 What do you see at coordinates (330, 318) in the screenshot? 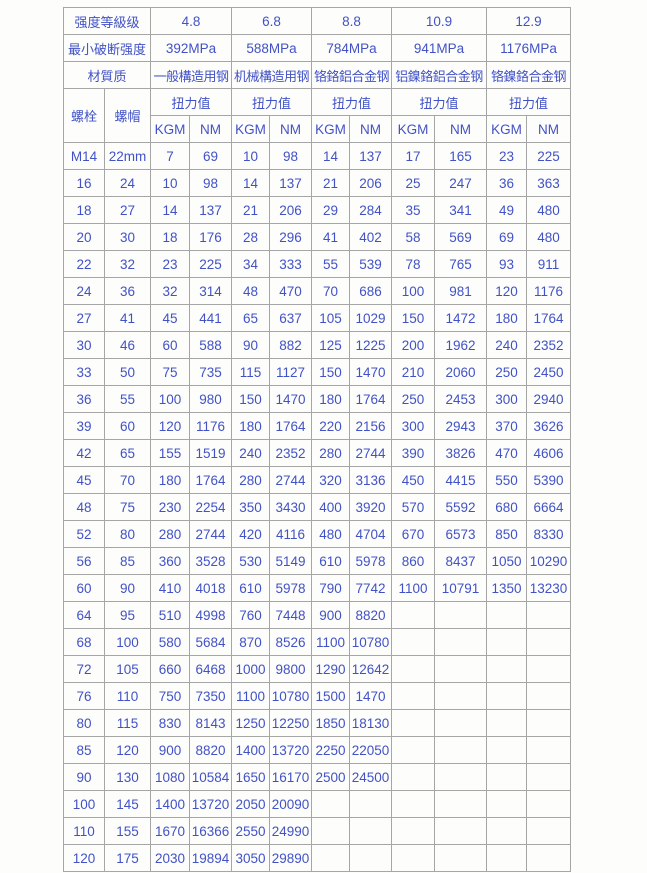
I see `torque-value-cell: 105` at bounding box center [330, 318].